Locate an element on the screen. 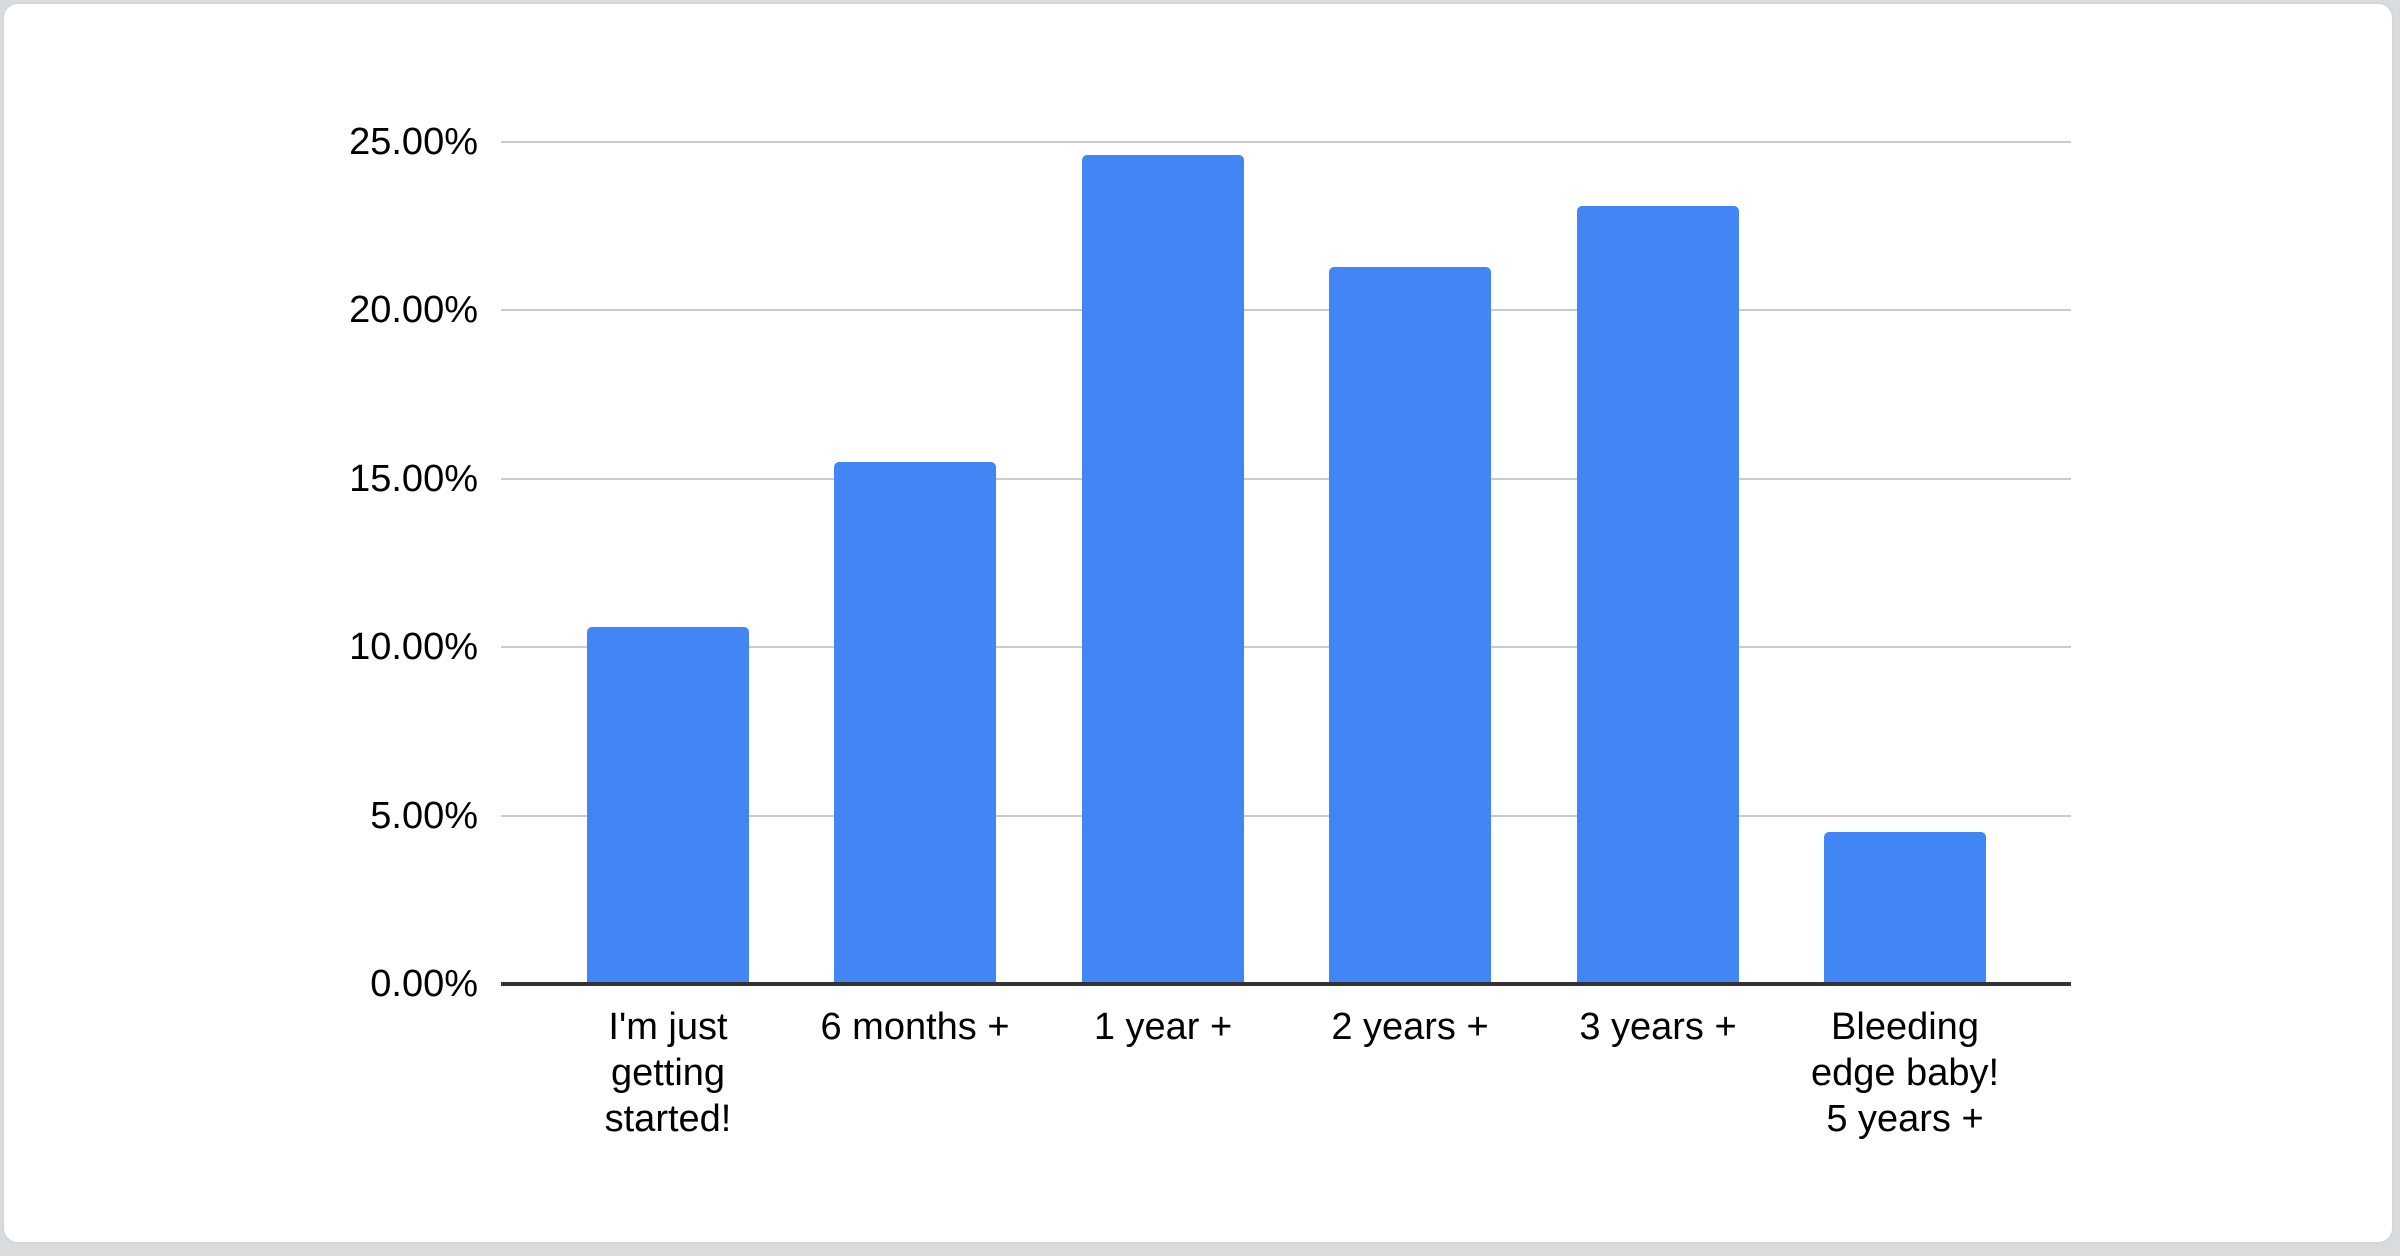  y-axis-tick-label-5pct: 5.00% is located at coordinates (424, 815).